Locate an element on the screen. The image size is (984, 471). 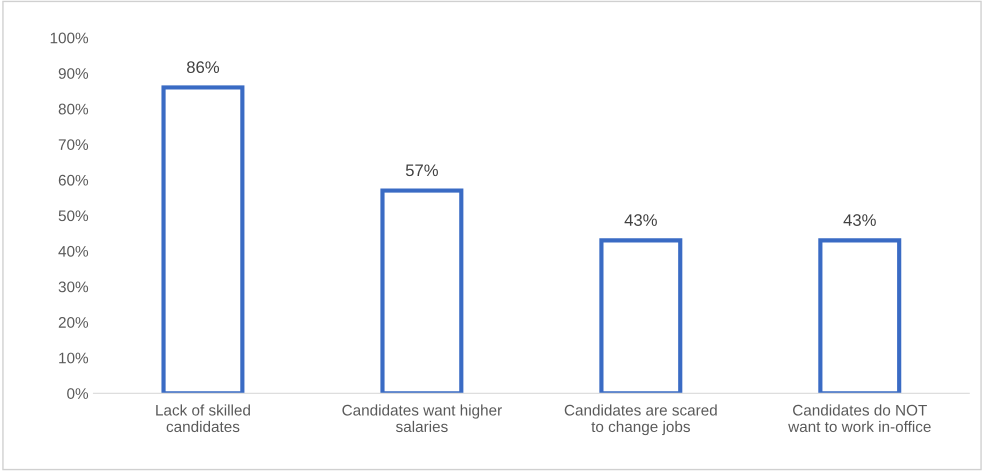
y-tick-label: 100% is located at coordinates (69, 38).